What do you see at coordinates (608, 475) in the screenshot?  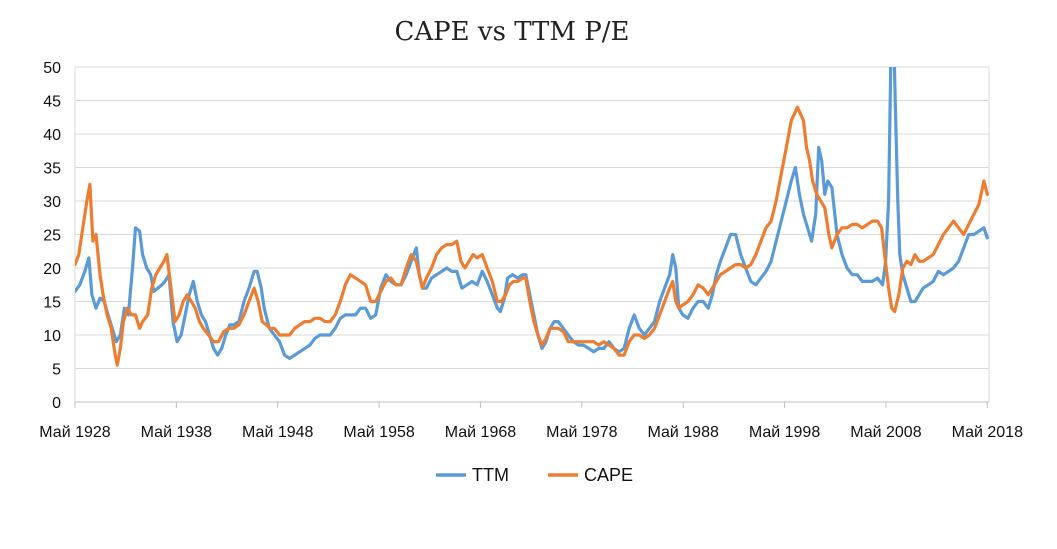 I see `legend-label-cape: CAPE` at bounding box center [608, 475].